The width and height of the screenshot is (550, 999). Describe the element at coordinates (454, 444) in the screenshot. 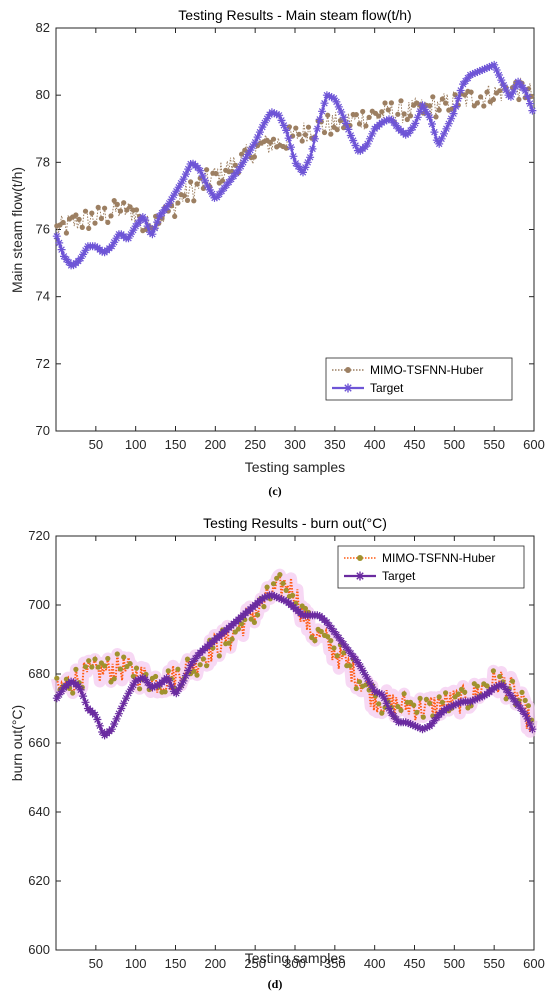

I see `x-tick-label: 500` at that location.